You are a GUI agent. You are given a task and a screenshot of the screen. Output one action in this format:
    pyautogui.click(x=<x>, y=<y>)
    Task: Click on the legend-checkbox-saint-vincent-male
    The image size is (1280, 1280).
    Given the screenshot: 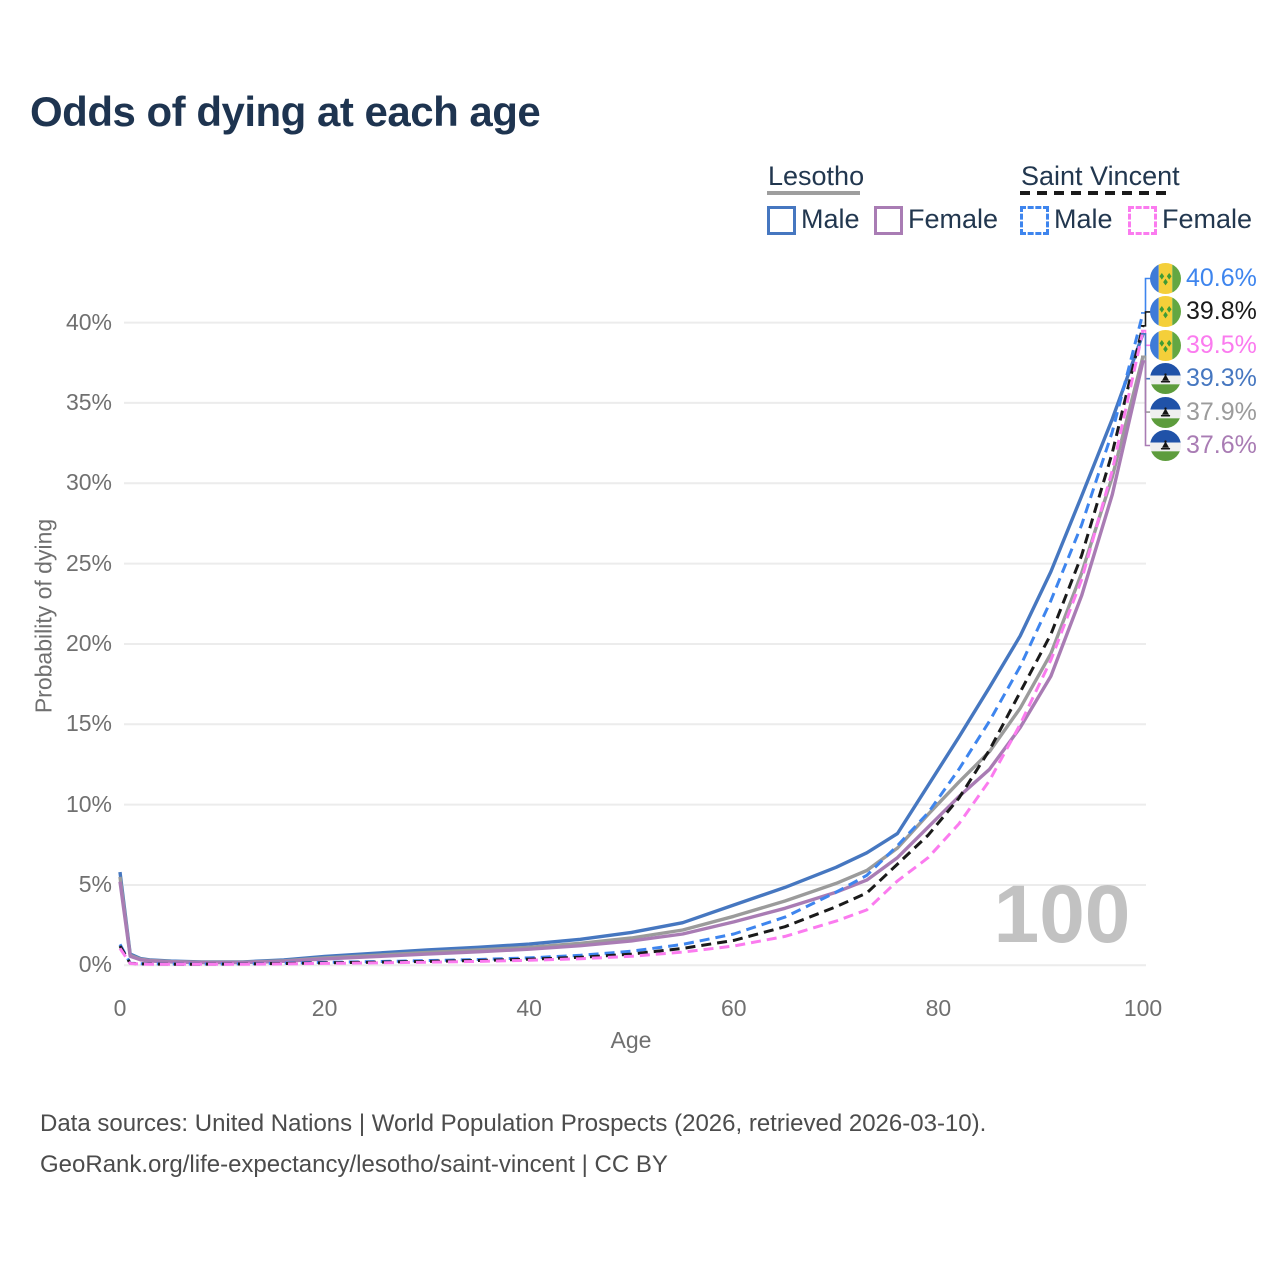 What is the action you would take?
    pyautogui.click(x=1034, y=220)
    